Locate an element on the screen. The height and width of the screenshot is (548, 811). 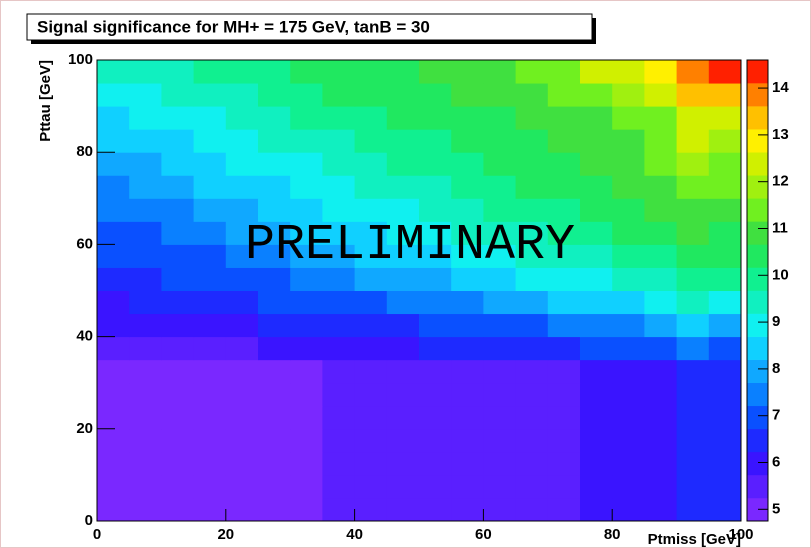
y-tick-label: 0 is located at coordinates (89, 520).